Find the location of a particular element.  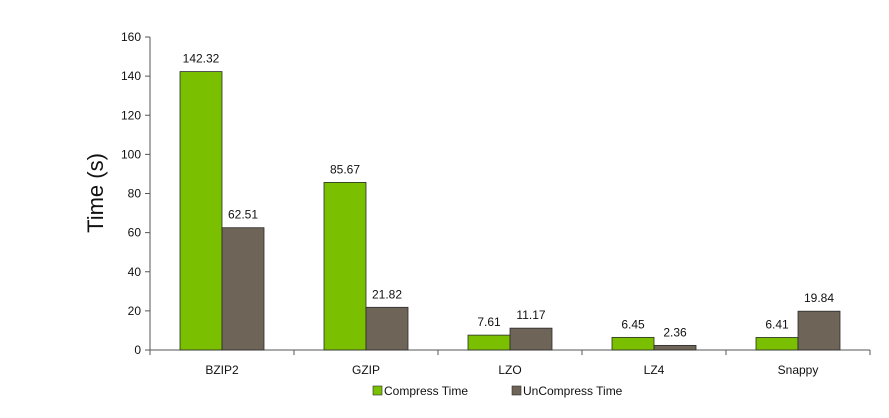

y-tick-label: 0 is located at coordinates (137, 350).